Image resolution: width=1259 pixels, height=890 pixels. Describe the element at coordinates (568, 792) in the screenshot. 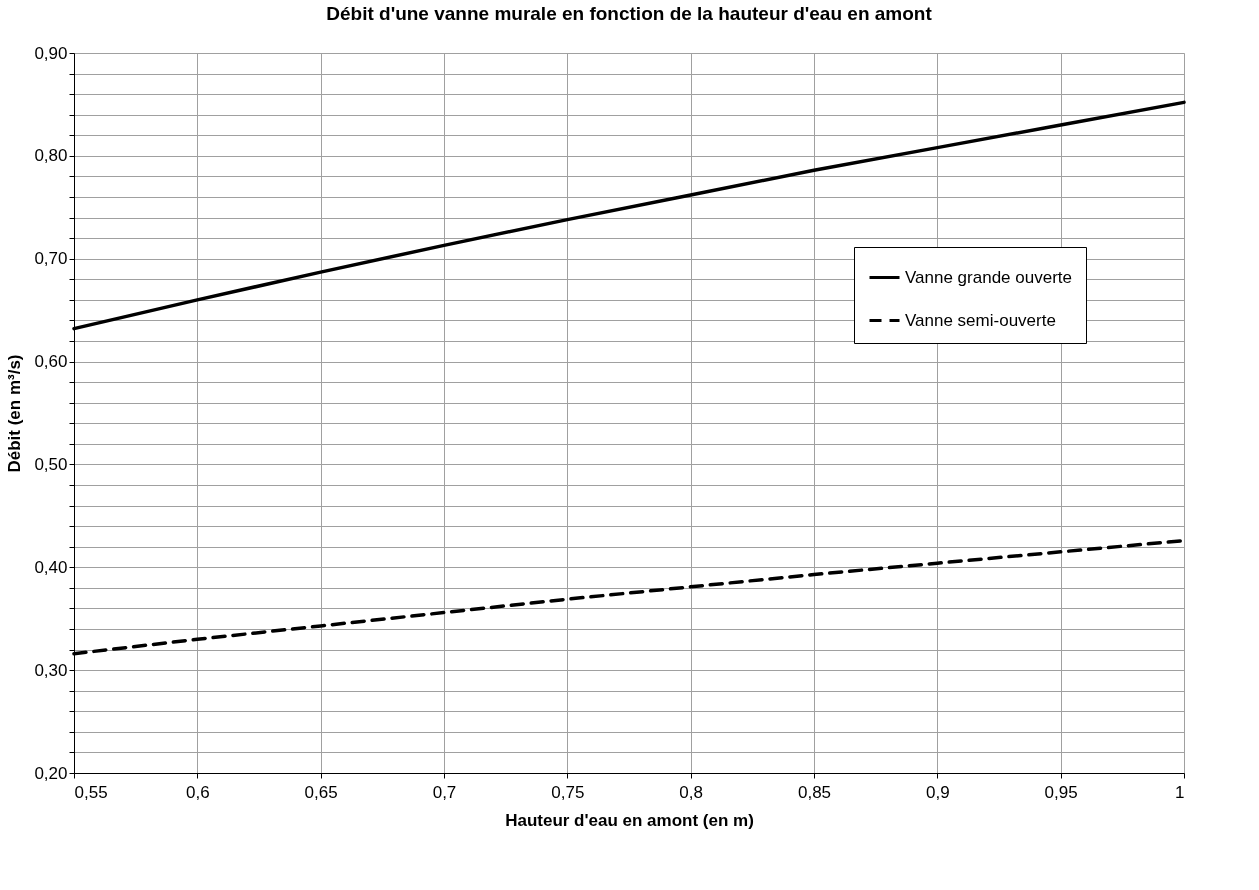

I see `x-tick-label: 0,75` at that location.